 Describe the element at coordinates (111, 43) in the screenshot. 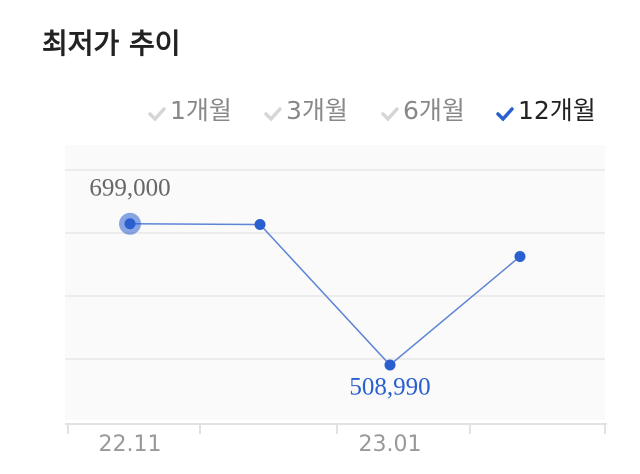

I see `title: 최저가 추이` at that location.